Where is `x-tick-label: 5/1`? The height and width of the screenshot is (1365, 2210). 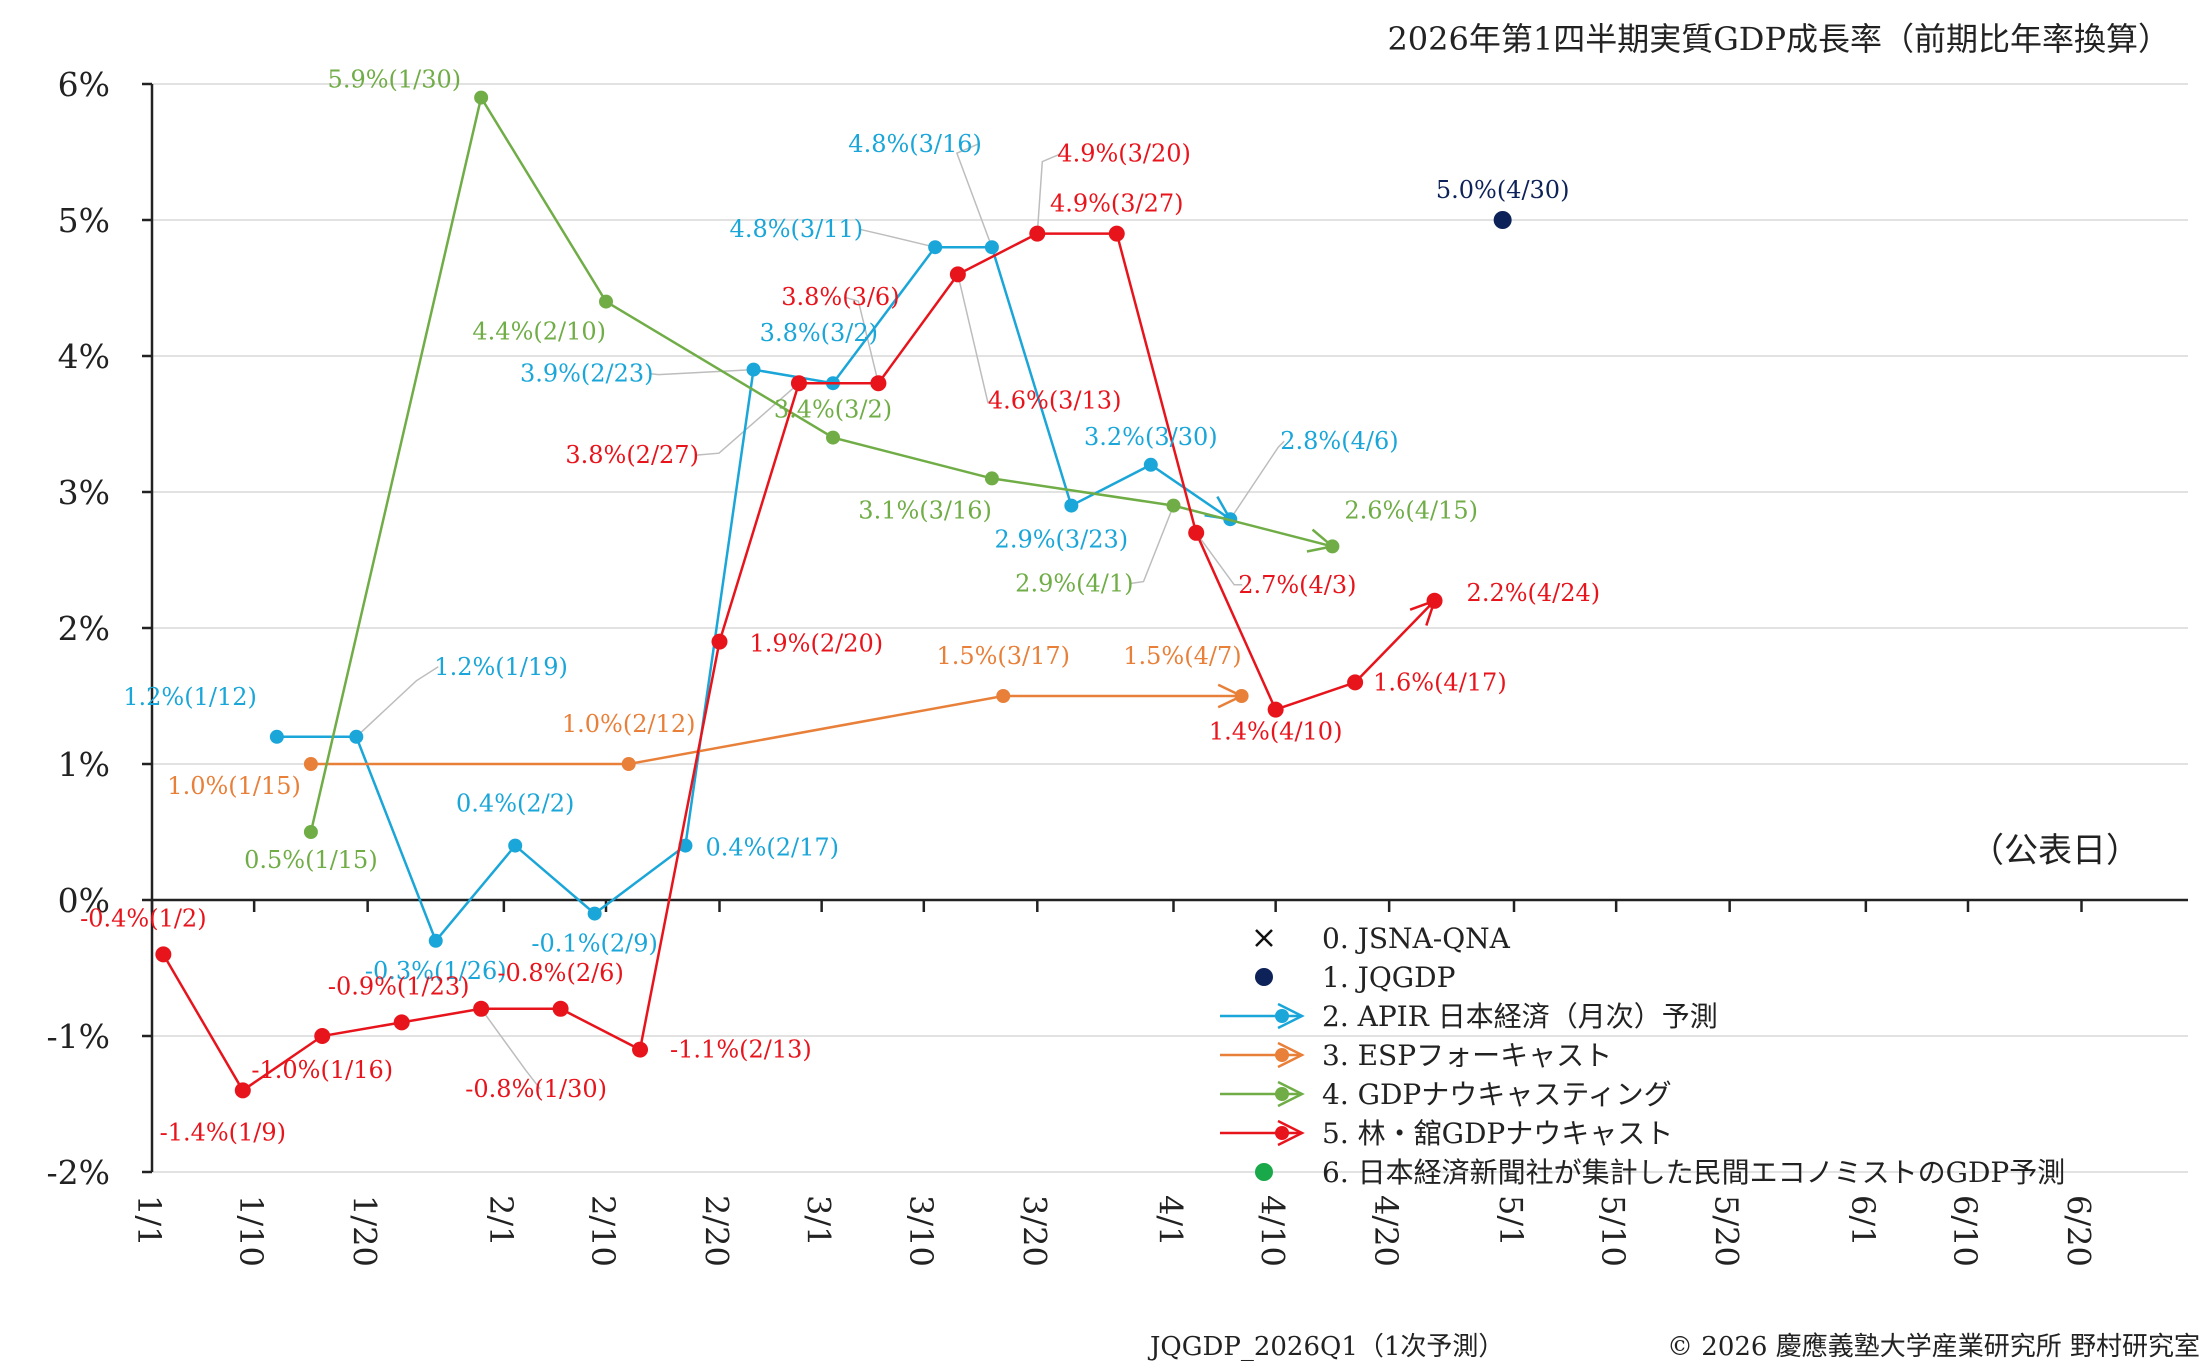
x-tick-label: 5/1 is located at coordinates (1511, 1221).